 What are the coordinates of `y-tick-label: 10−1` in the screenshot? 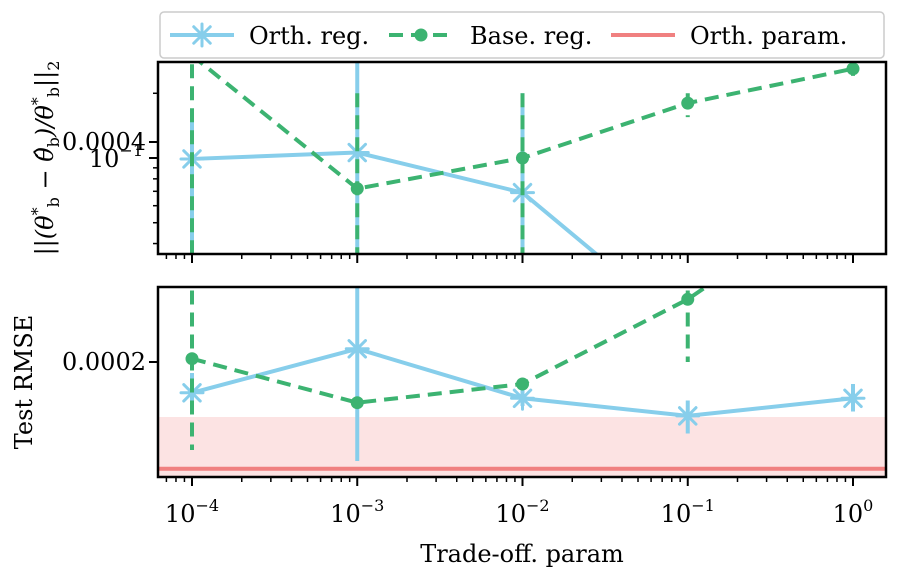 It's located at (116, 157).